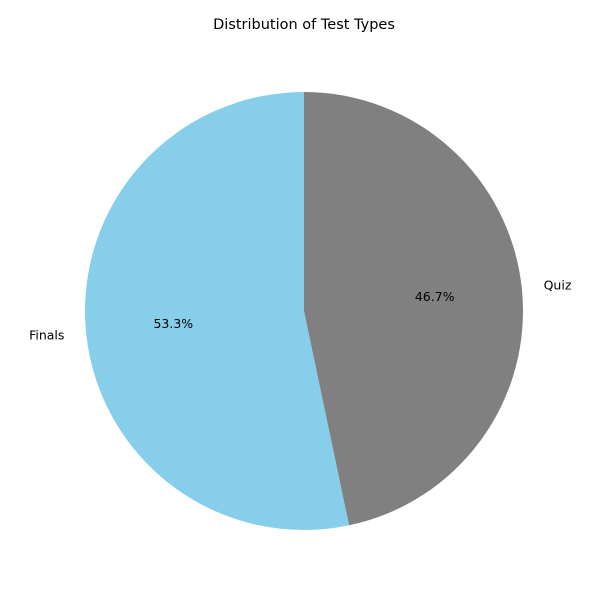 The image size is (600, 600). What do you see at coordinates (46, 334) in the screenshot?
I see `slice-label-finals: Finals` at bounding box center [46, 334].